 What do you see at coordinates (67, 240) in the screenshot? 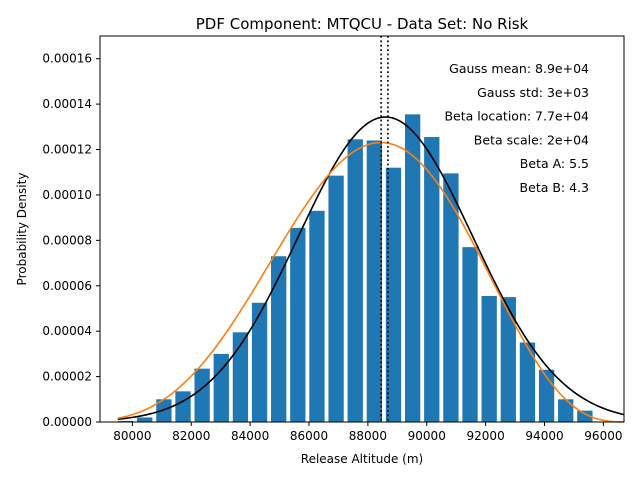
I see `y-tick-label: 0.00008` at bounding box center [67, 240].